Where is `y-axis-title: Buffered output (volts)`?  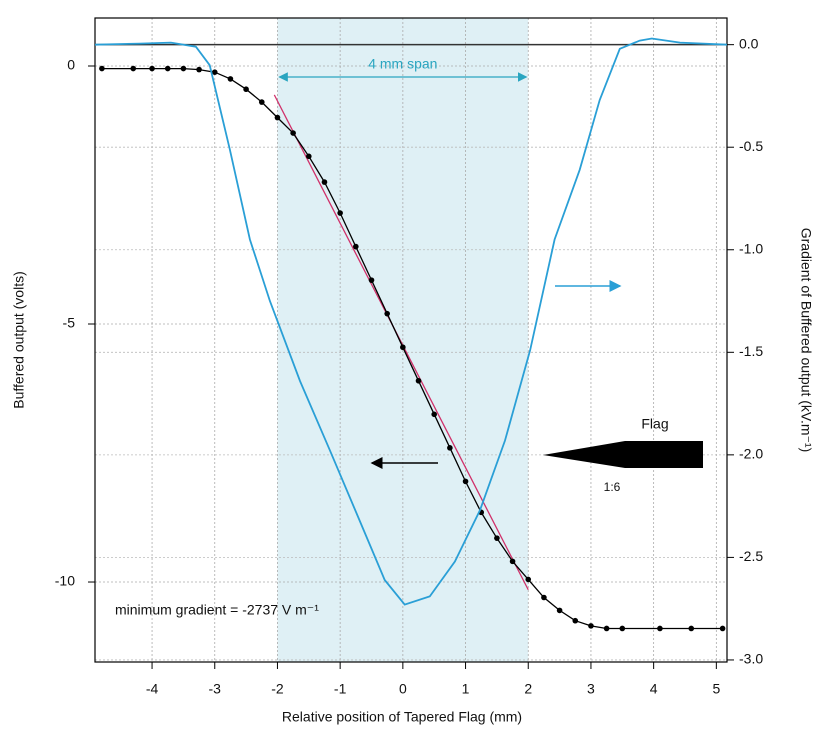
y-axis-title: Buffered output (volts) is located at coordinates (19, 339).